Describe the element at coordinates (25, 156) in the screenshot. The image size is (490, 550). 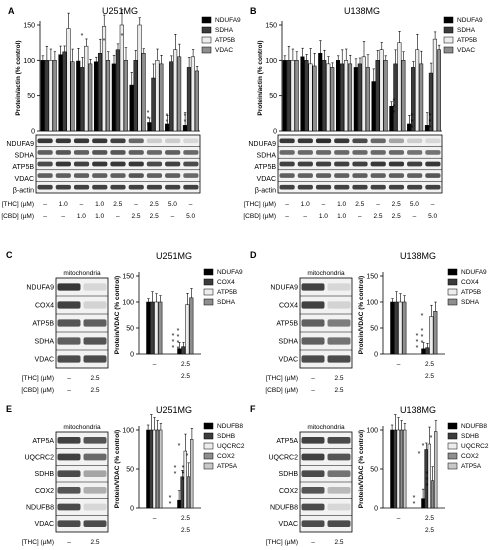
I see `blot-label: SDHA` at that location.